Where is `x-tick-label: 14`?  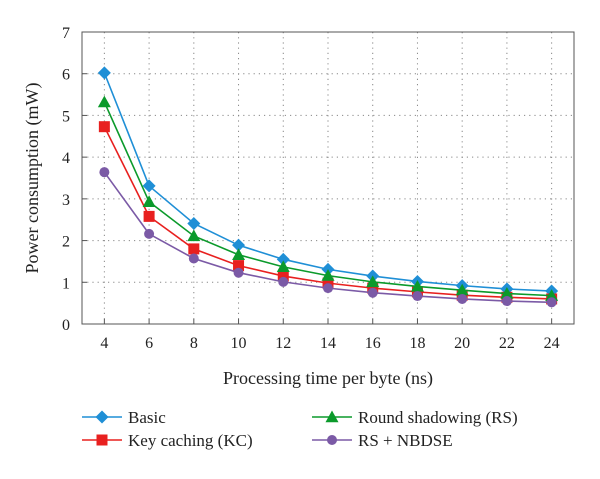 x-tick-label: 14 is located at coordinates (328, 343).